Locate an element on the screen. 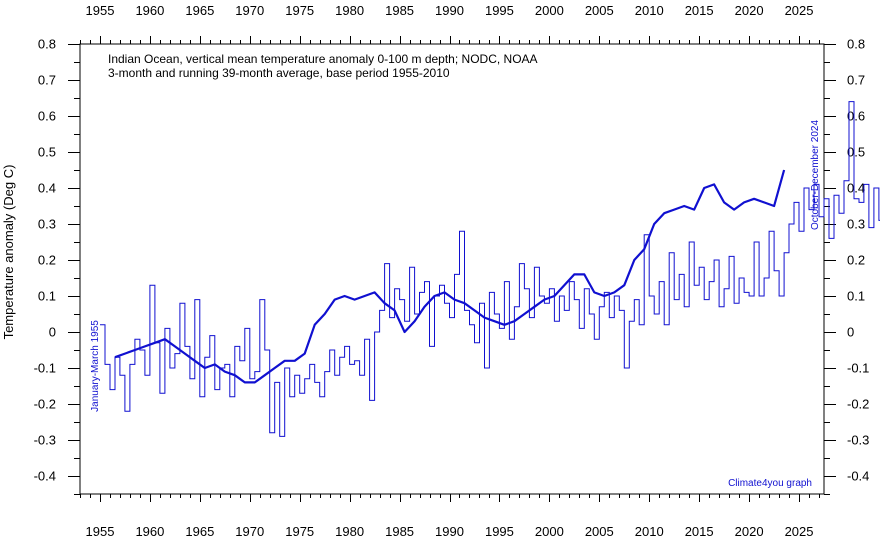 Image resolution: width=880 pixels, height=540 pixels. x-tick-label-bottom: 1995 is located at coordinates (499, 531).